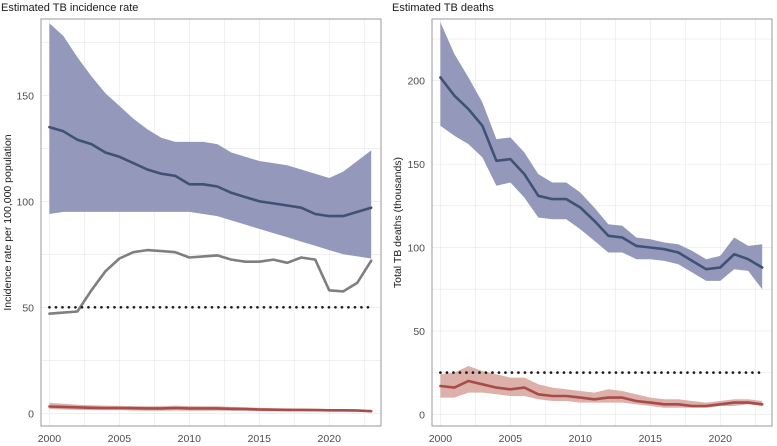 The height and width of the screenshot is (446, 777). What do you see at coordinates (443, 8) in the screenshot?
I see `deaths-chart-title: Estimated TB deaths` at bounding box center [443, 8].